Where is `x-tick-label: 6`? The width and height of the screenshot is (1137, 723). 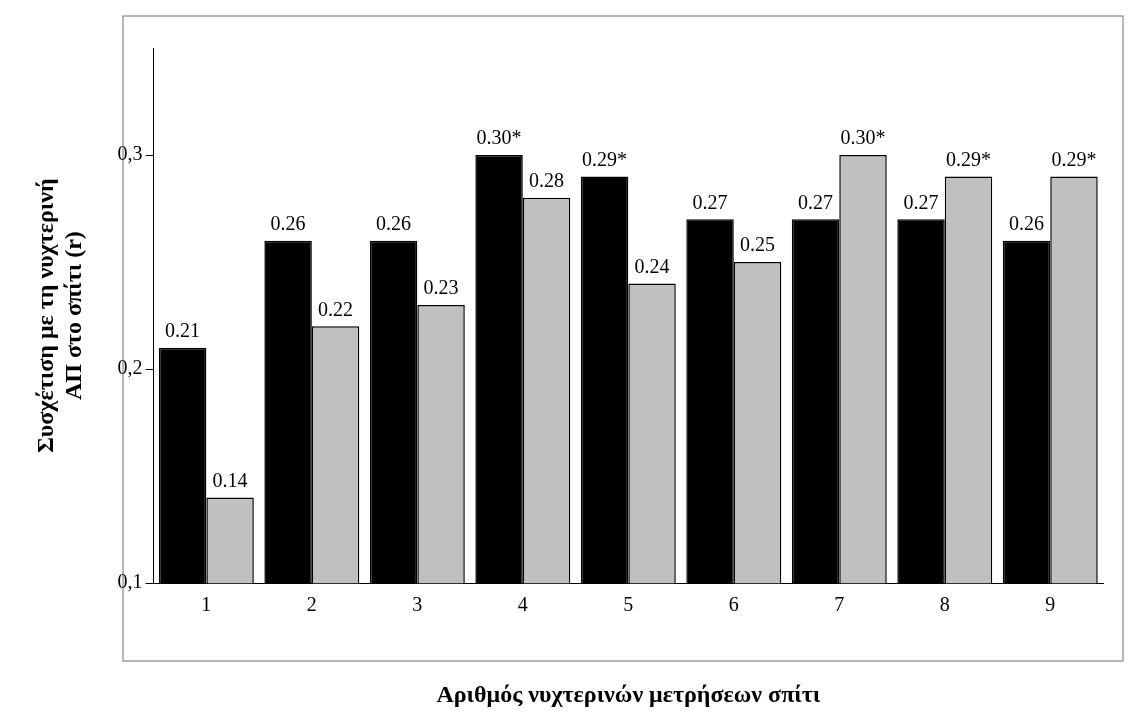
x-tick-label: 6 is located at coordinates (733, 604).